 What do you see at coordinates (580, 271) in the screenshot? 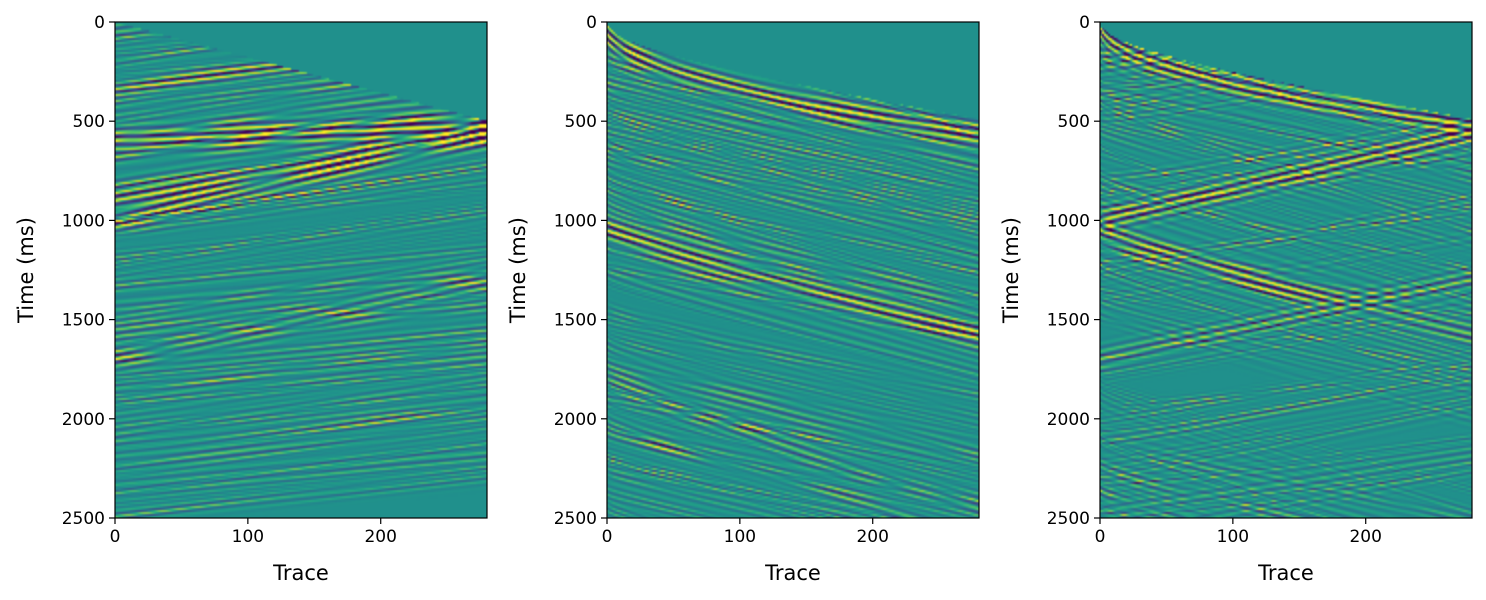
I see `panel-2-y-ticks: 0 500 1000 1500 2000 2500` at bounding box center [580, 271].